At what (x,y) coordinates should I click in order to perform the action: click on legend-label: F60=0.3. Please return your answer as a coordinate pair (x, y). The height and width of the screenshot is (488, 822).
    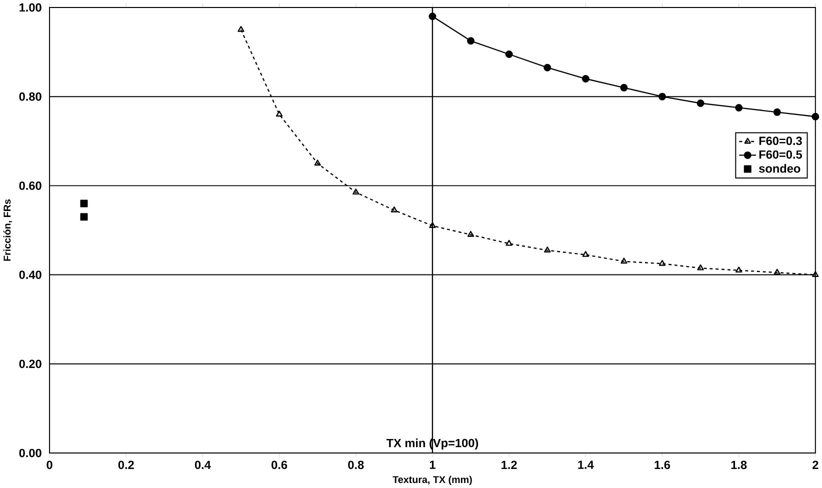
    Looking at the image, I should click on (780, 140).